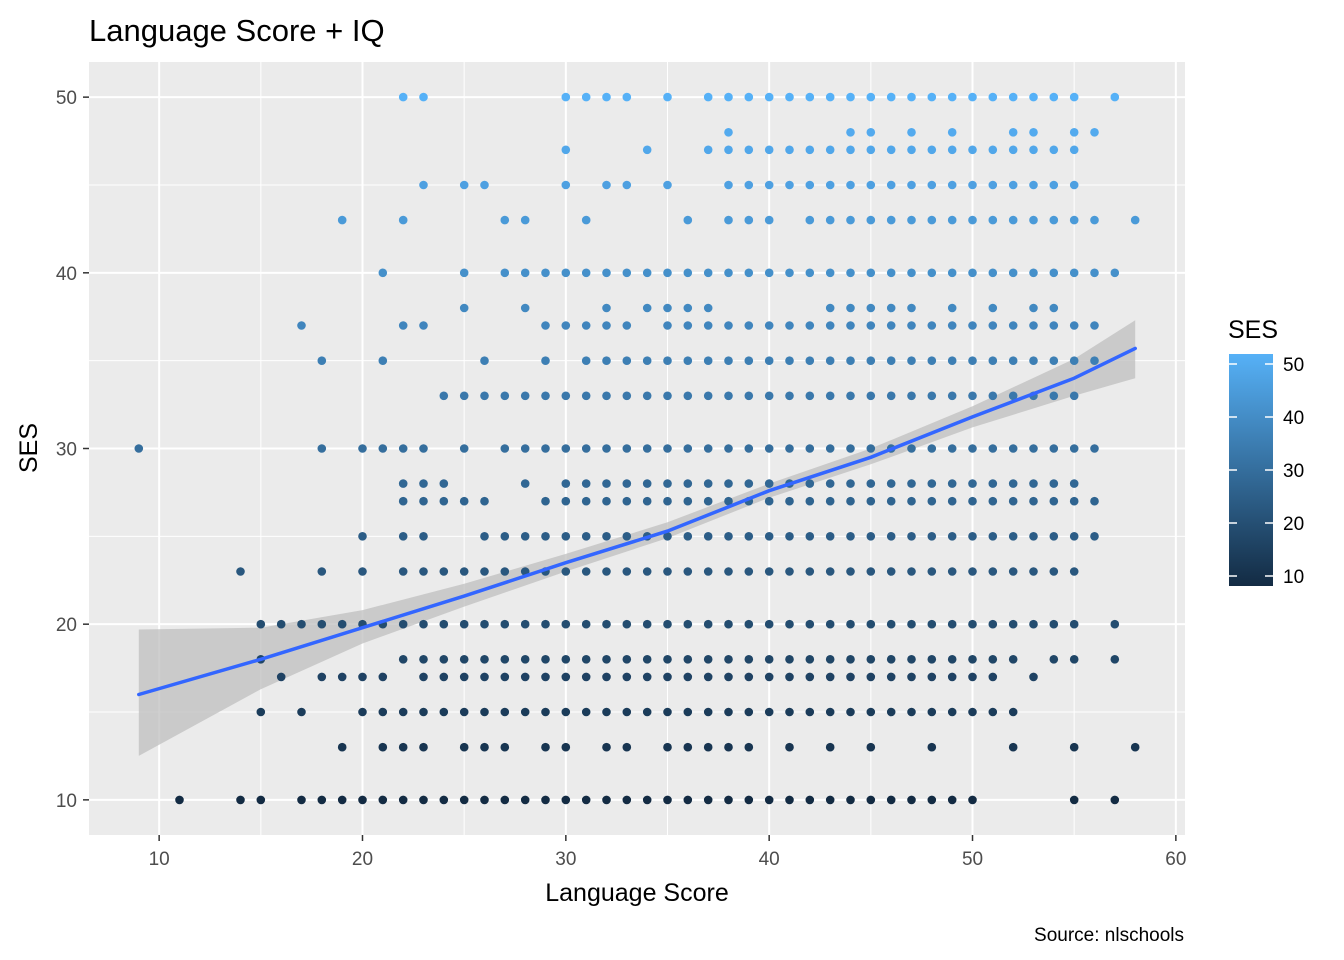  Describe the element at coordinates (1293, 365) in the screenshot. I see `legend-tick-label: 50` at that location.